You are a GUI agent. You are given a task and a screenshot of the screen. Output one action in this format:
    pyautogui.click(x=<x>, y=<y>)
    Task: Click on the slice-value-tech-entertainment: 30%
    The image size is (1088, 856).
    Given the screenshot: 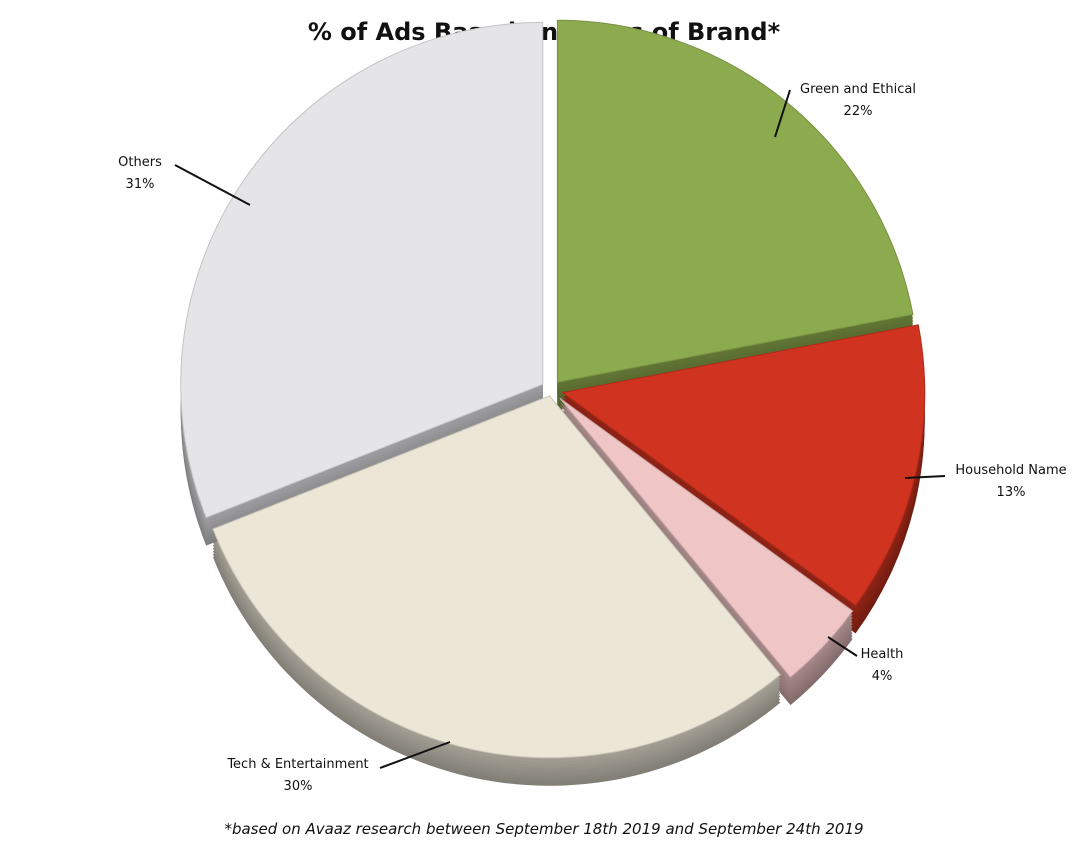 What is the action you would take?
    pyautogui.click(x=298, y=786)
    